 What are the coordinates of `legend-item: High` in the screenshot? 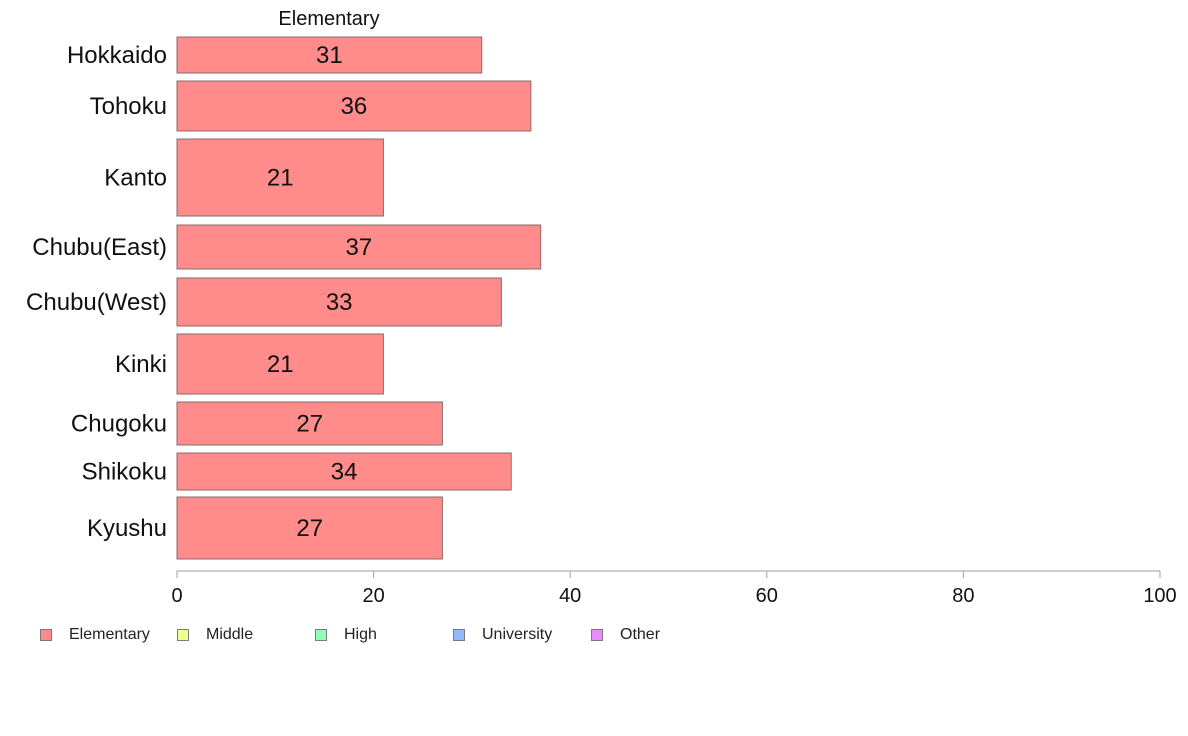 It's located at (346, 635).